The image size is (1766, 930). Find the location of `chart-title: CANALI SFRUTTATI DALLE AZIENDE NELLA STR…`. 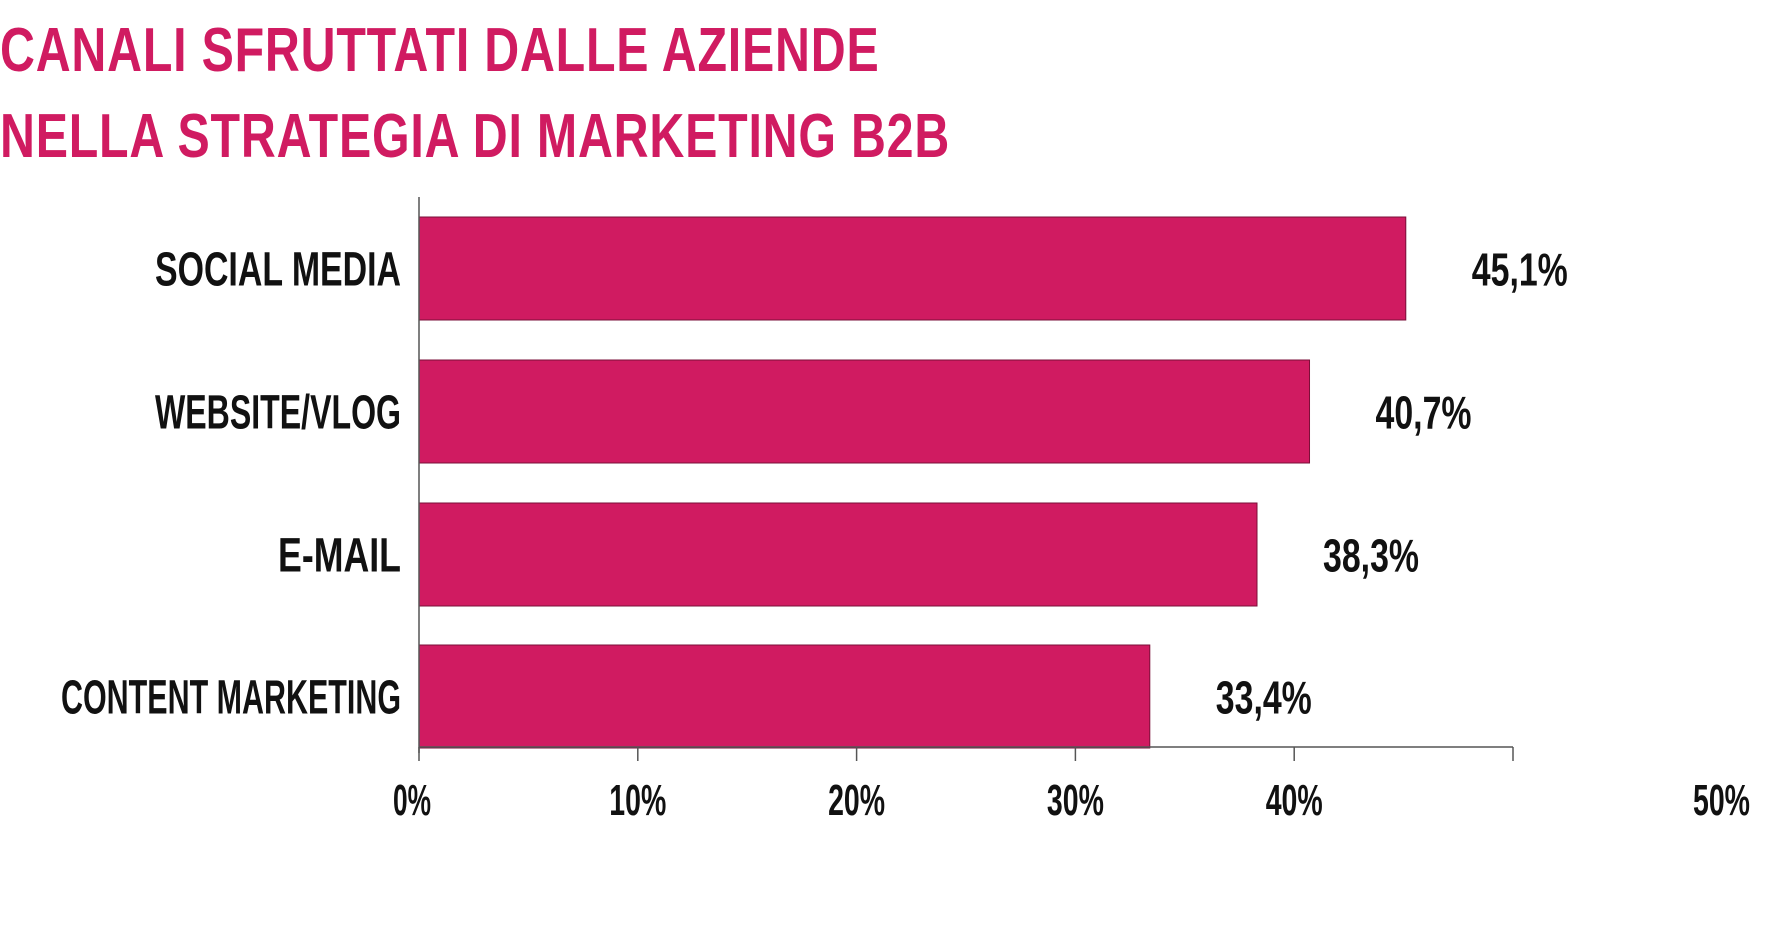

chart-title: CANALI SFRUTTATI DALLE AZIENDE NELLA STR… is located at coordinates (475, 94).